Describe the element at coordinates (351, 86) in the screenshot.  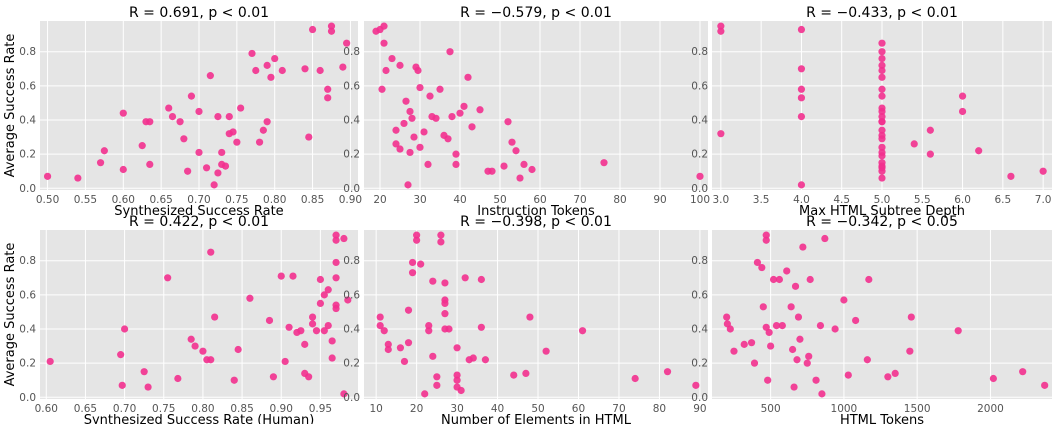
I see `y-tick-label: 0.6` at that location.